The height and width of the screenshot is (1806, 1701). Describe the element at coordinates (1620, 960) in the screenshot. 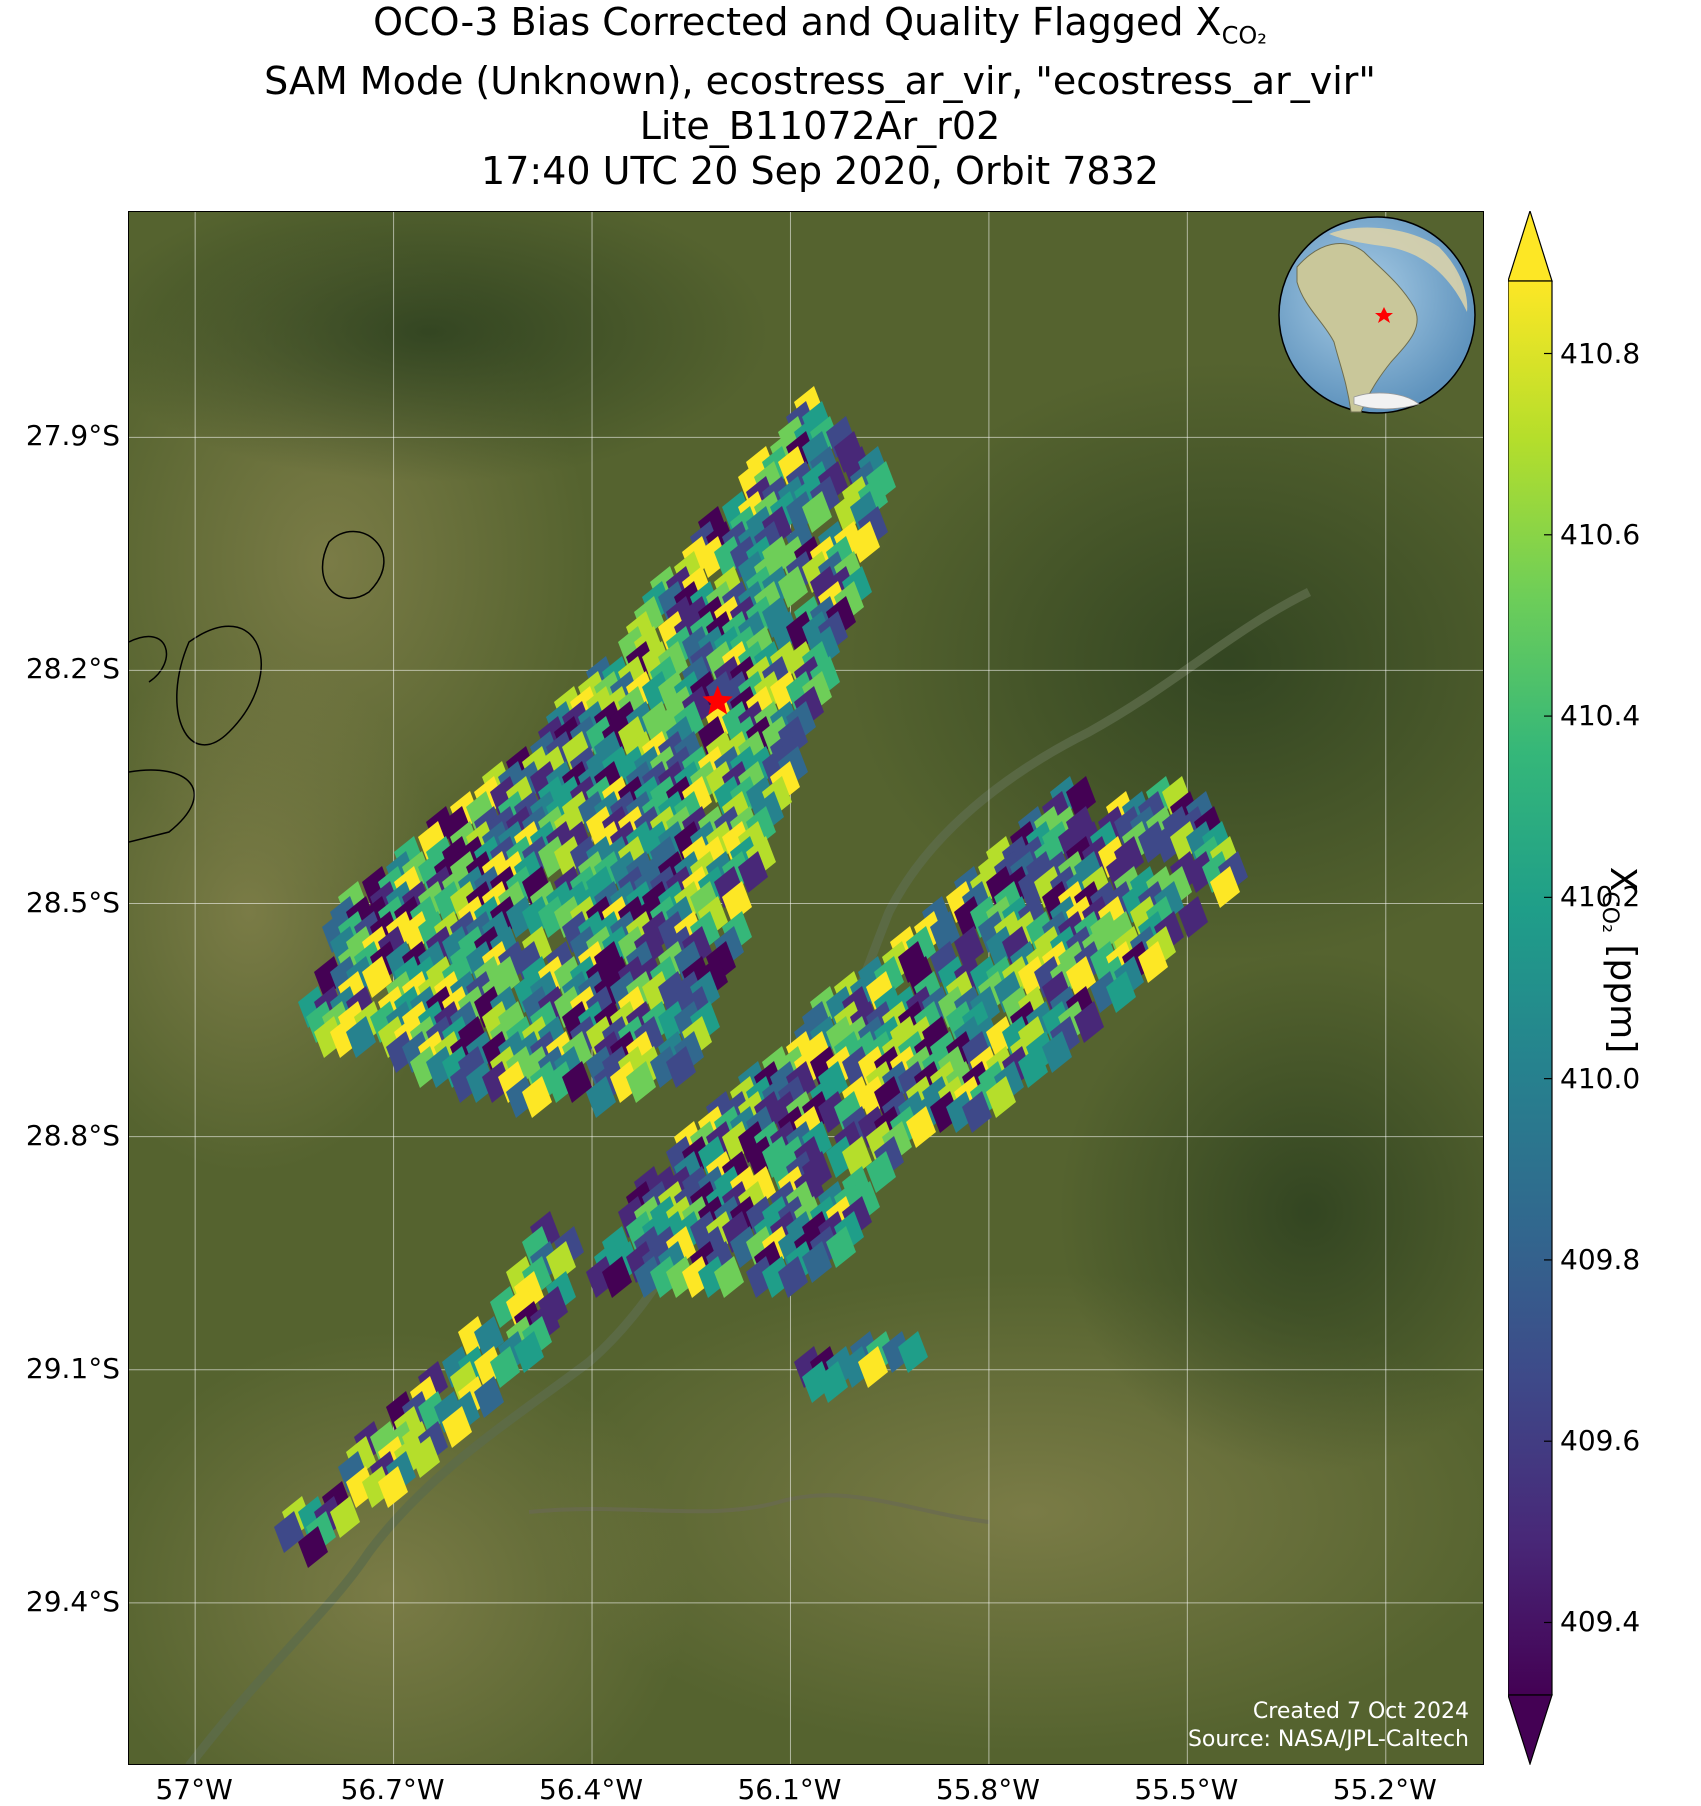

I see `colorbar-label: XCO₂ [ppm]` at that location.